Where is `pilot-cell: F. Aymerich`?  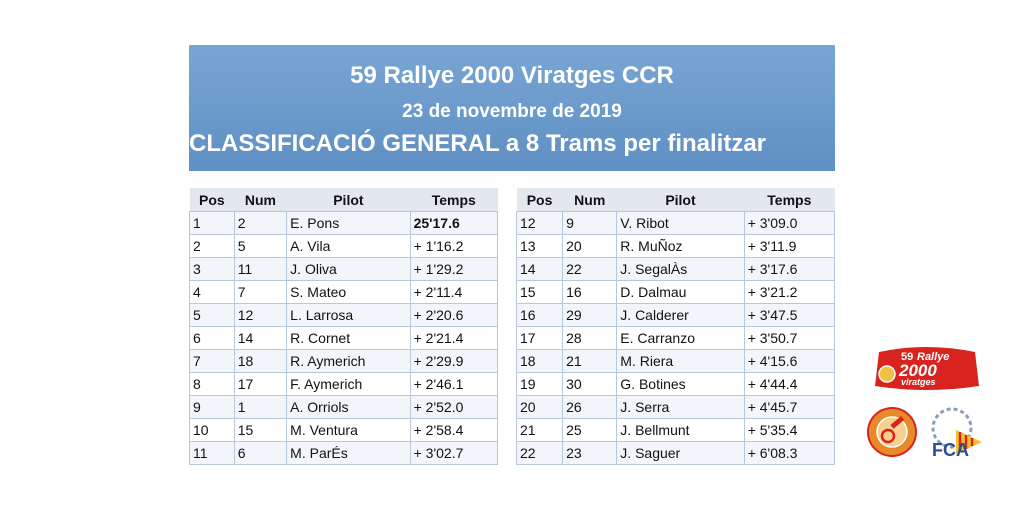 pilot-cell: F. Aymerich is located at coordinates (348, 384).